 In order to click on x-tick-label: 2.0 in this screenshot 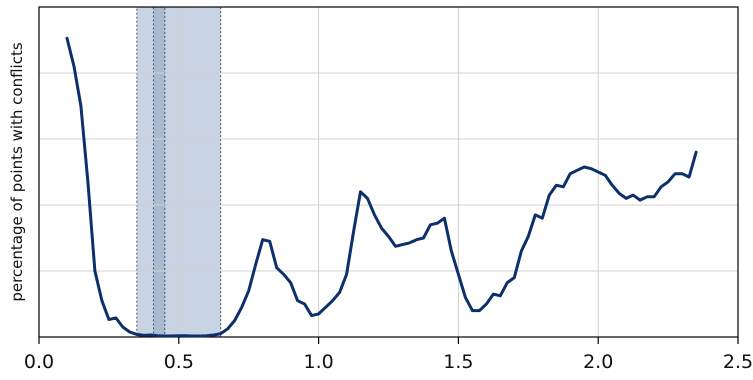, I will do `click(598, 362)`.